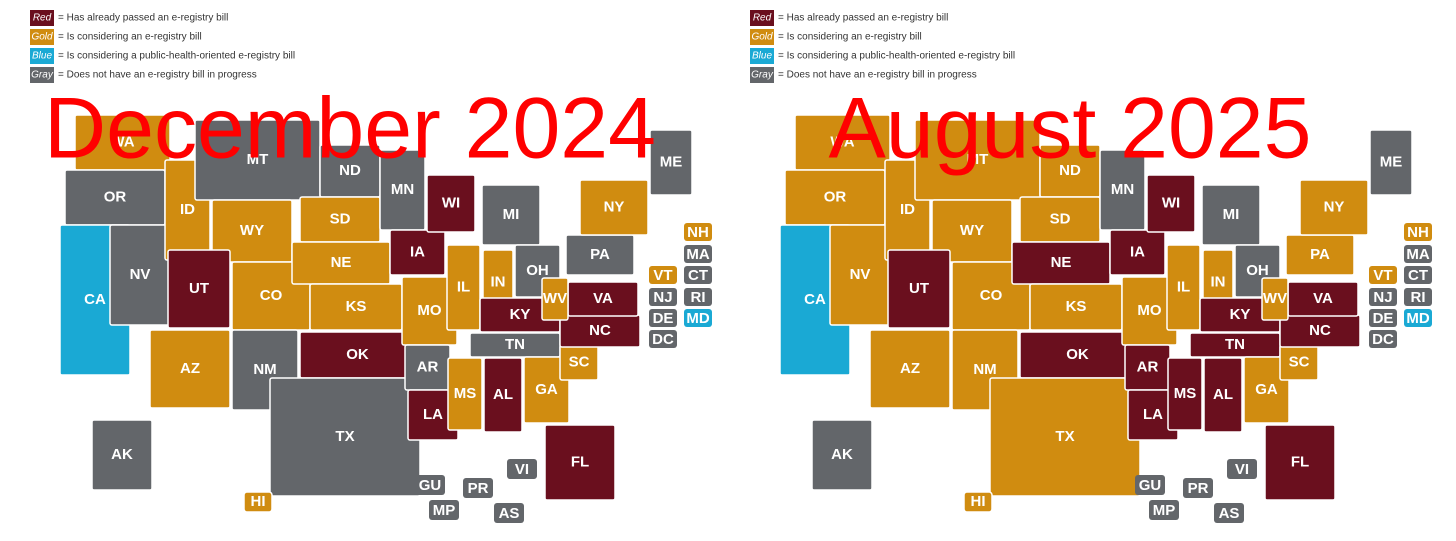 This screenshot has height=541, width=1456. I want to click on state-label: PA, so click(1320, 254).